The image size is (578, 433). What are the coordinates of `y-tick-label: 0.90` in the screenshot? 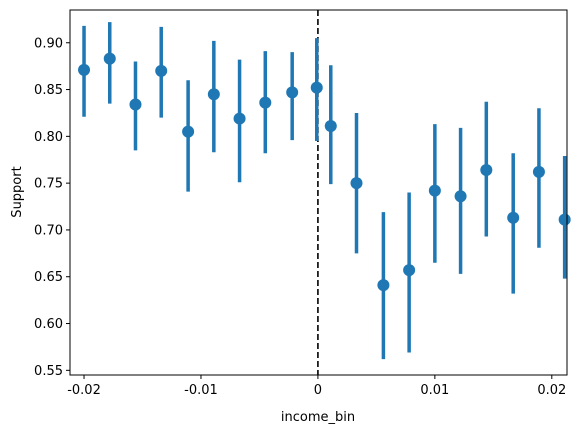 It's located at (48, 43).